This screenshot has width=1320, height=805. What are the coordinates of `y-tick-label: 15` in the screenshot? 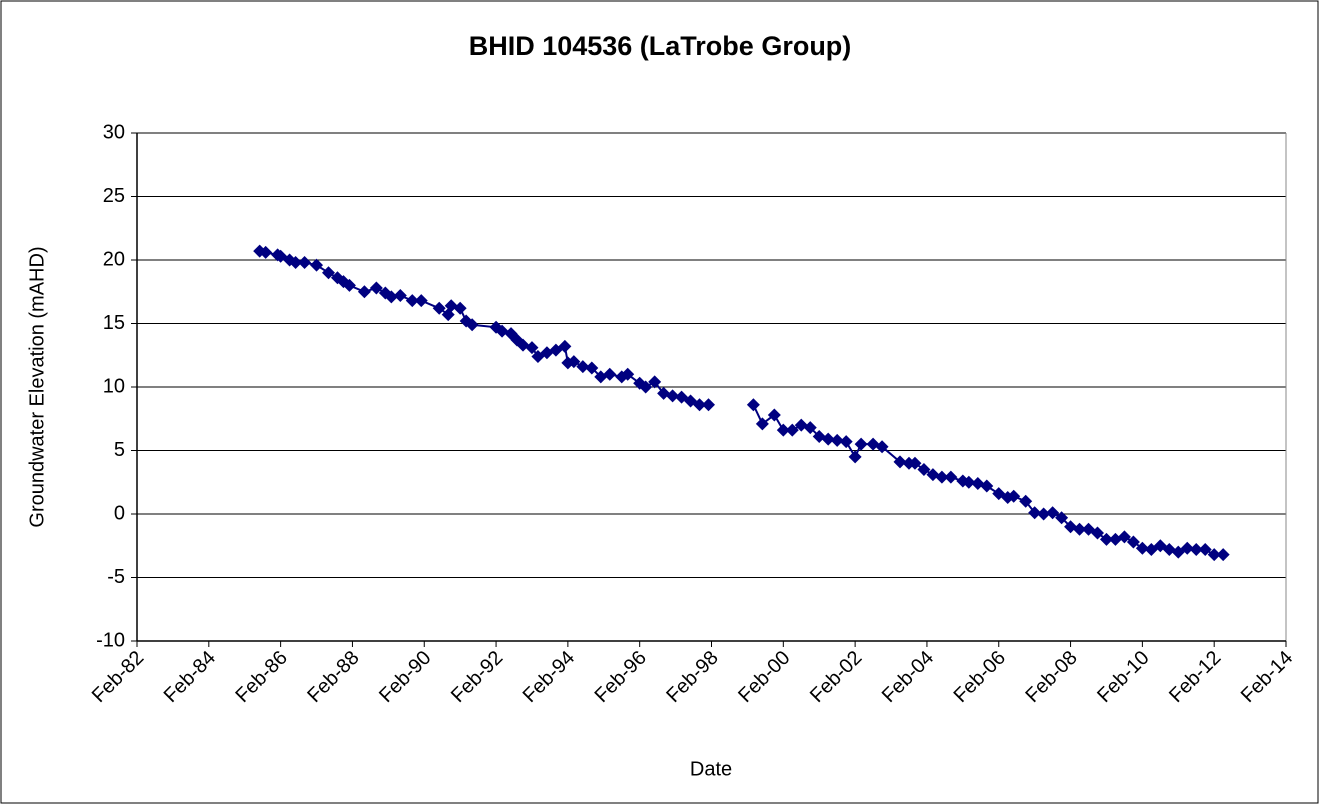 It's located at (114, 323).